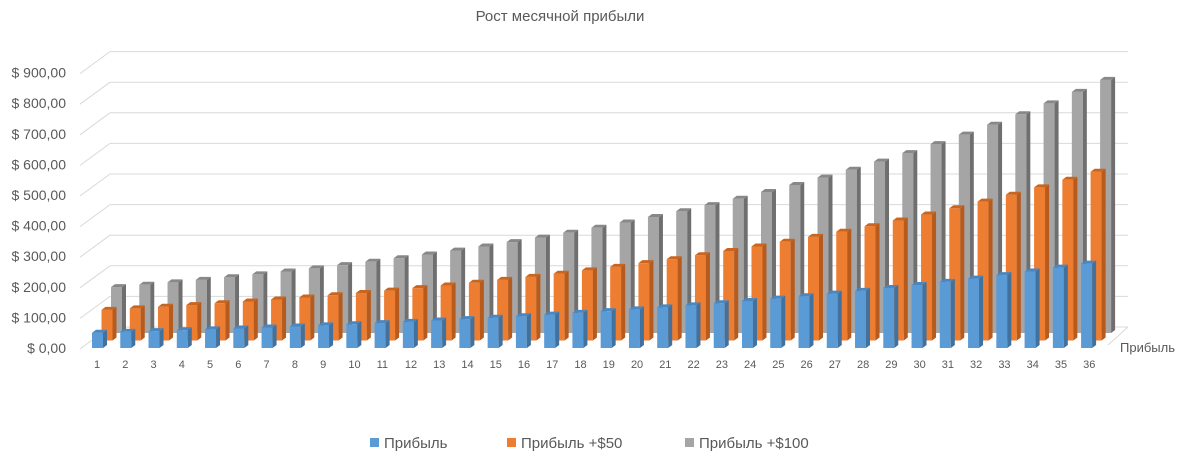 The image size is (1189, 461). Describe the element at coordinates (267, 365) in the screenshot. I see `x-tick-label: 7` at that location.